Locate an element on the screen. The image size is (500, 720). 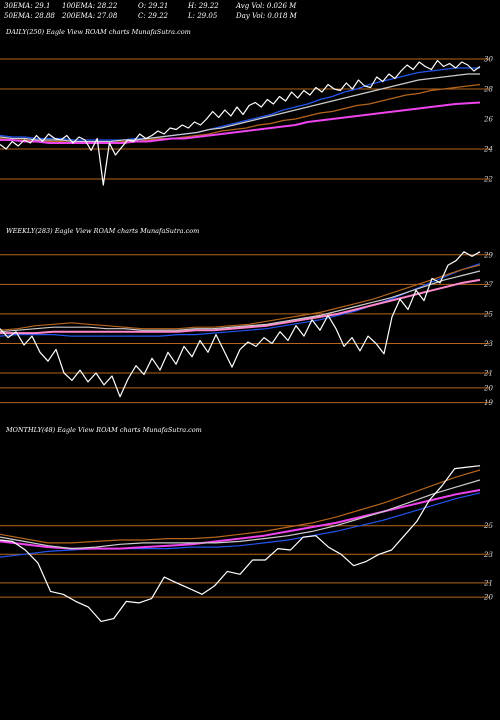
monthly-y-tick-label: 21 is located at coordinates (488, 583).